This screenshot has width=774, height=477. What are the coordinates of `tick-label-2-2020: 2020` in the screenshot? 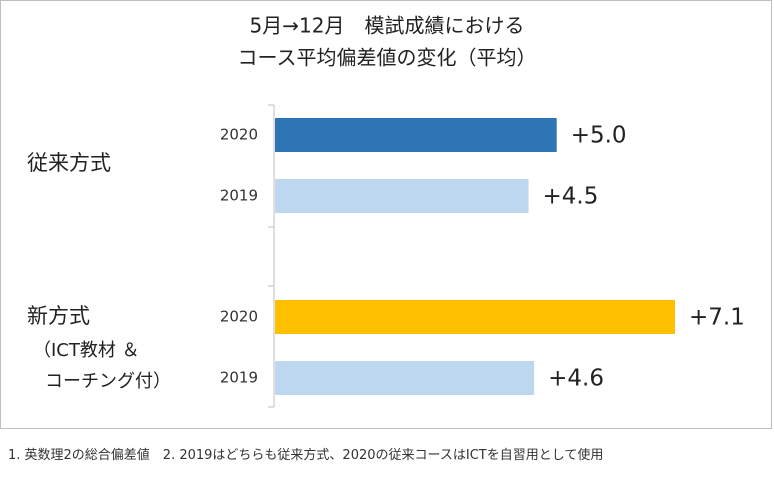 It's located at (239, 317).